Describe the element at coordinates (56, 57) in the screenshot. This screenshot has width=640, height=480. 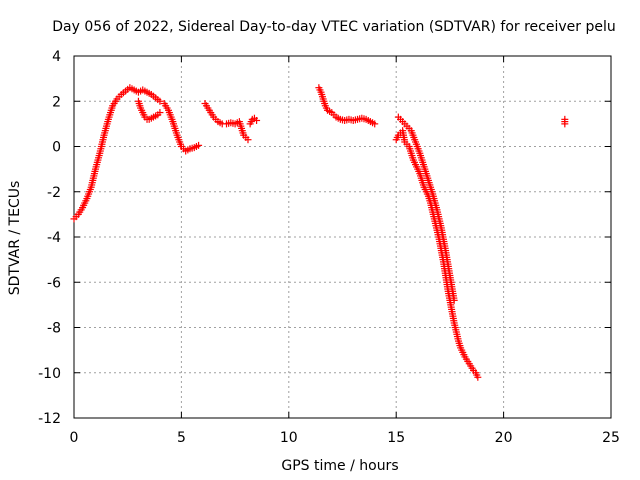
I see `y-tick-label: 4` at that location.